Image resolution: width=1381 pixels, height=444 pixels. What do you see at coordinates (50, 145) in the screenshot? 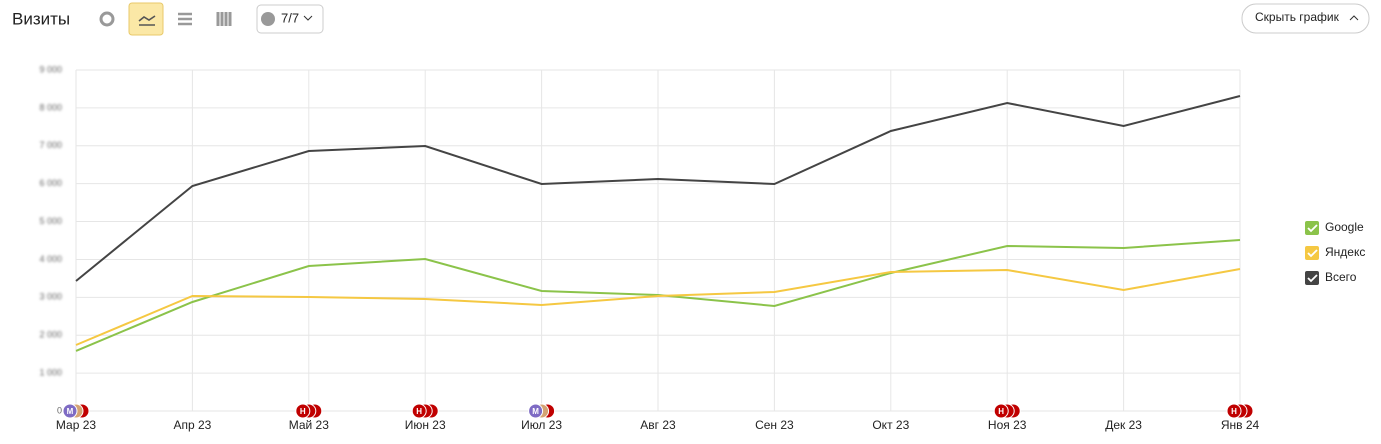
I see `y-tick-label: 7 000` at bounding box center [50, 145].